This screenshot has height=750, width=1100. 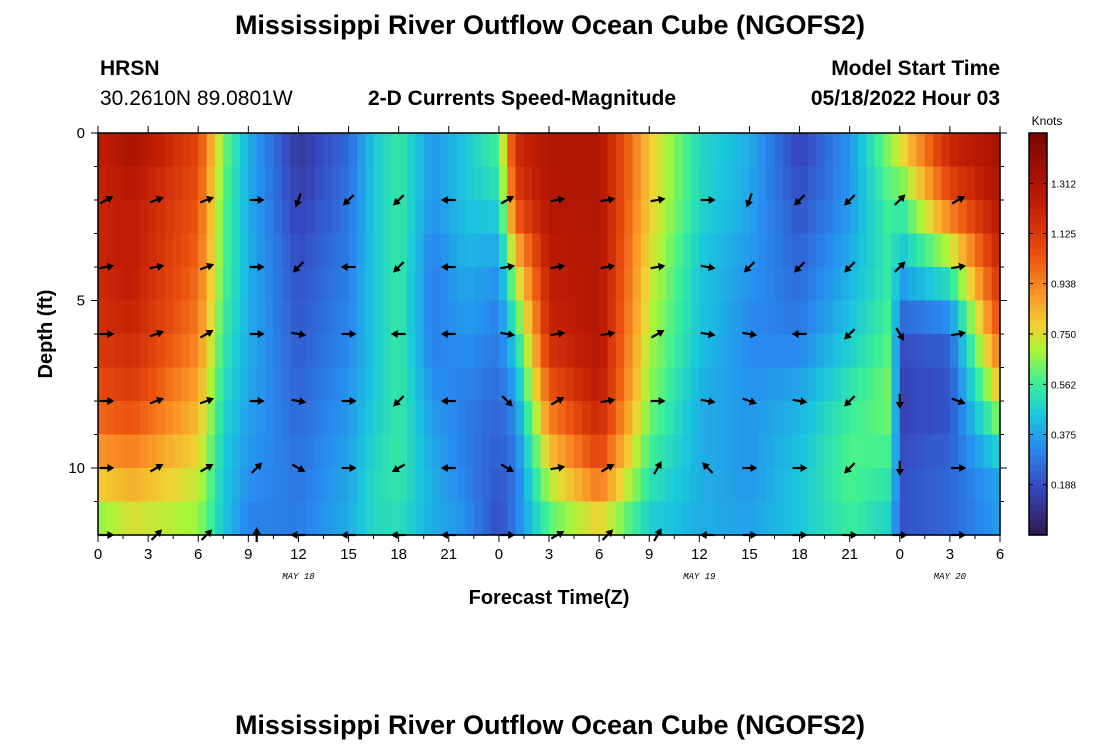 What do you see at coordinates (448, 554) in the screenshot?
I see `x-tick-label: 21` at bounding box center [448, 554].